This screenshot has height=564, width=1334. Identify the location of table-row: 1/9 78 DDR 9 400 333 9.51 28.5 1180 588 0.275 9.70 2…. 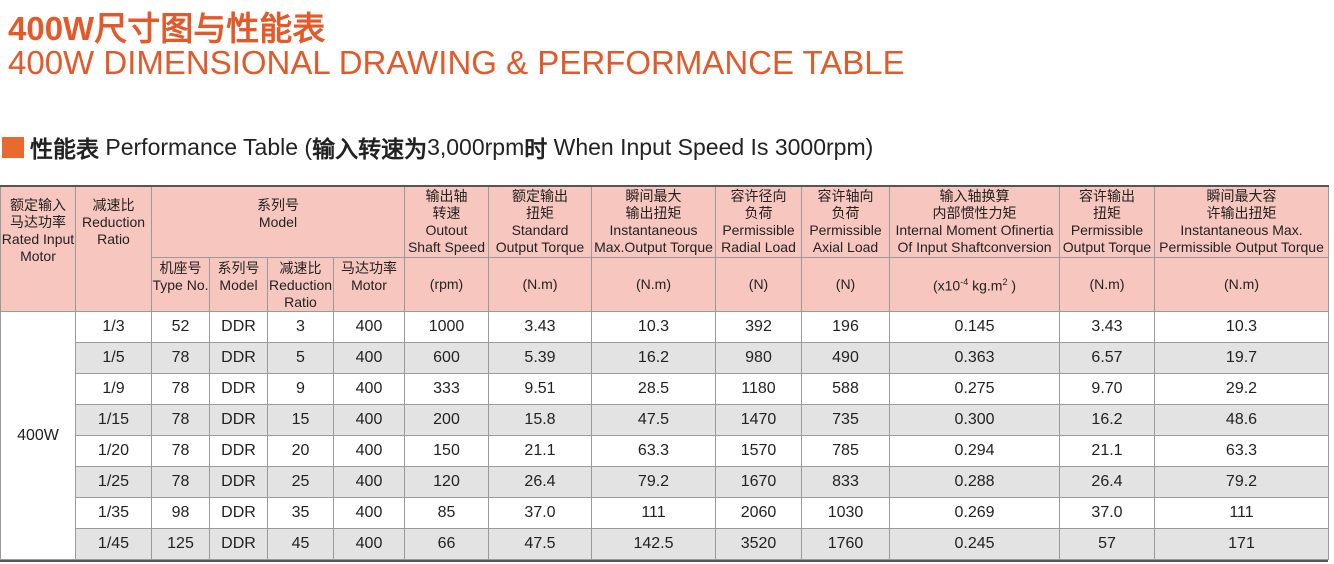
(665, 389).